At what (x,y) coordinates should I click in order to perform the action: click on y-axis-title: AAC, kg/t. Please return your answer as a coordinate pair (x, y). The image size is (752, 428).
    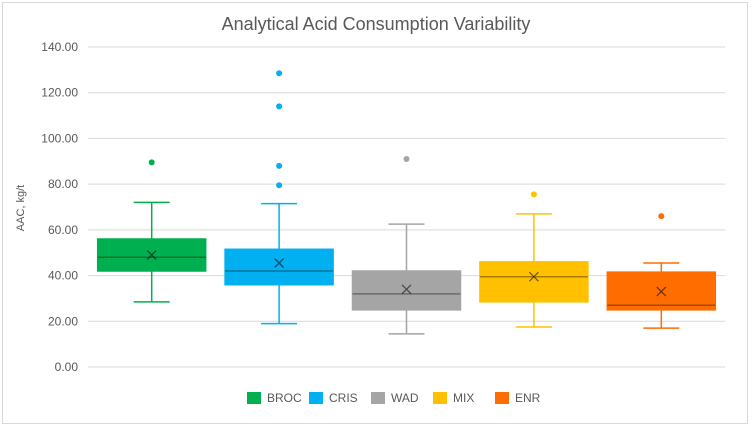
    Looking at the image, I should click on (21, 208).